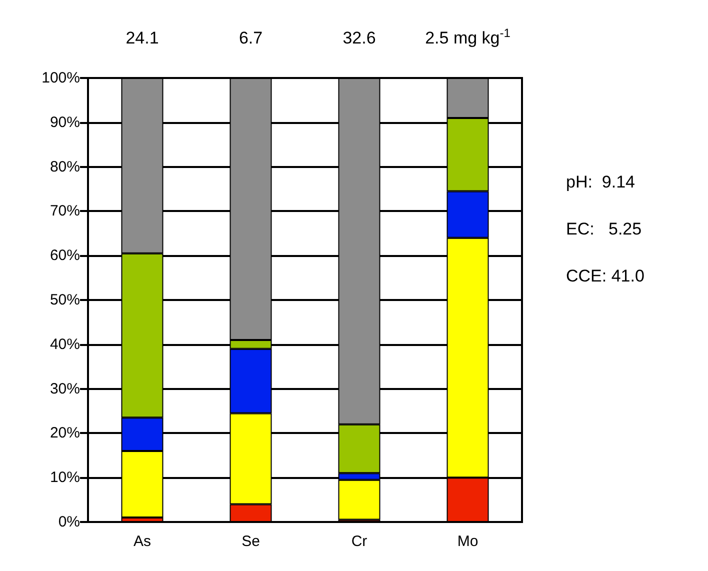  Describe the element at coordinates (604, 229) in the screenshot. I see `text: EC: 5.25` at that location.